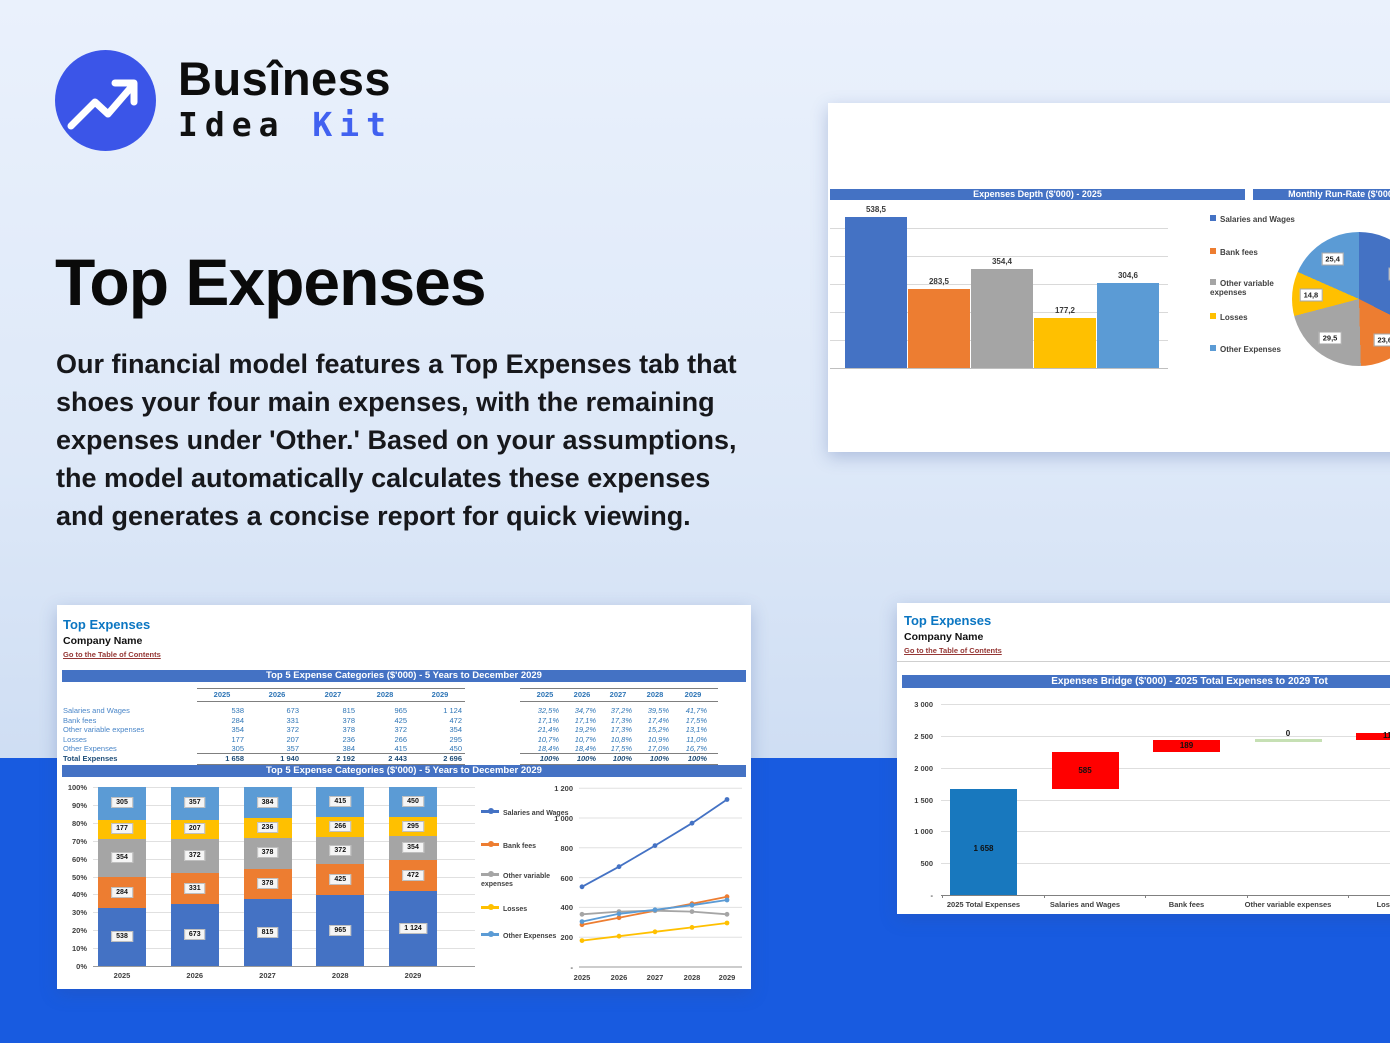 The image size is (1390, 1043). What do you see at coordinates (194, 856) in the screenshot?
I see `segment-value-label: 372` at bounding box center [194, 856].